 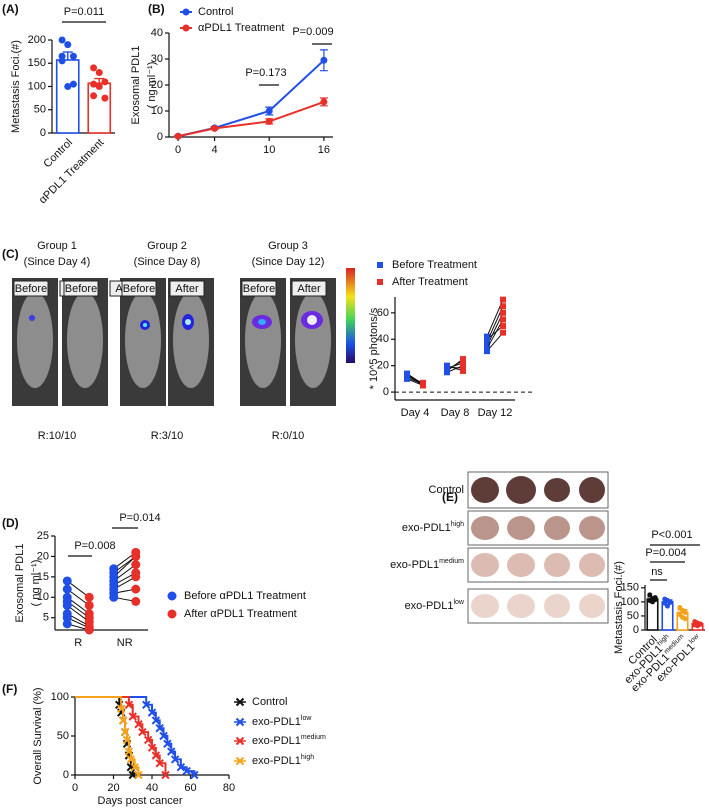 What do you see at coordinates (43, 536) in the screenshot?
I see `y-tick-label: 25` at bounding box center [43, 536].